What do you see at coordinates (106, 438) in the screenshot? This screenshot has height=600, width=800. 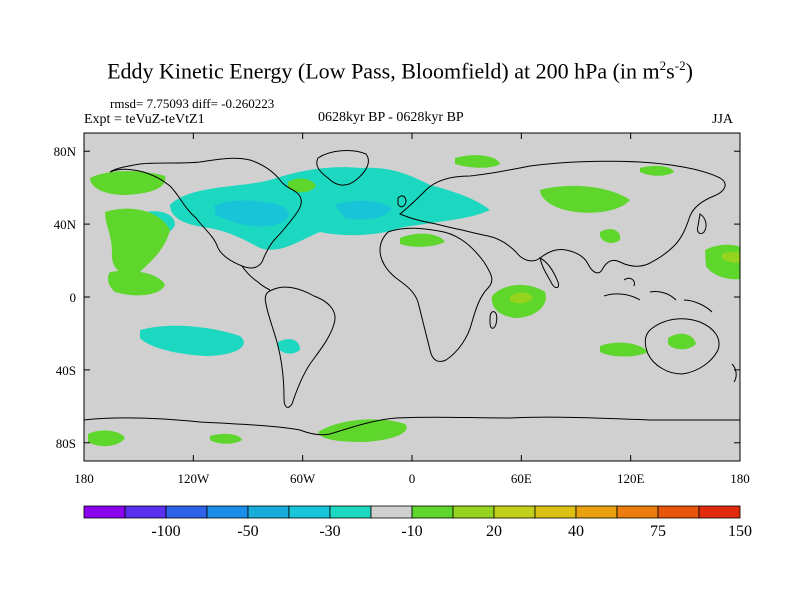 I see `positive-anomaly-southern-pacific` at bounding box center [106, 438].